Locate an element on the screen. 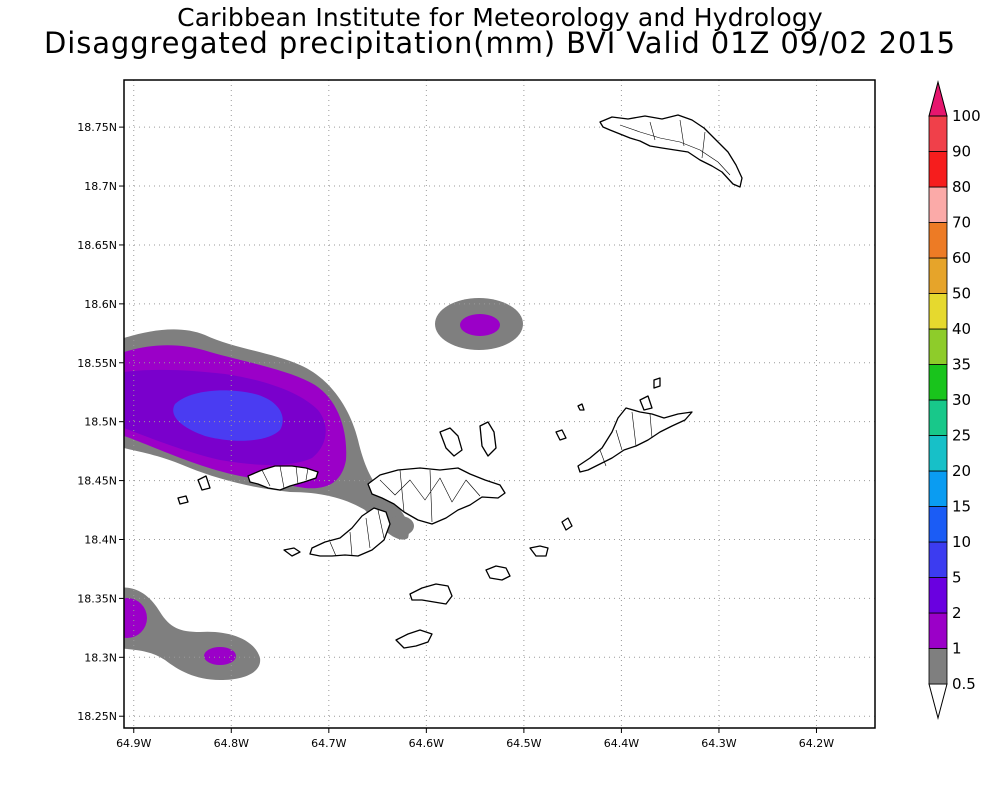  precip-area-east-1mm is located at coordinates (400, 526).